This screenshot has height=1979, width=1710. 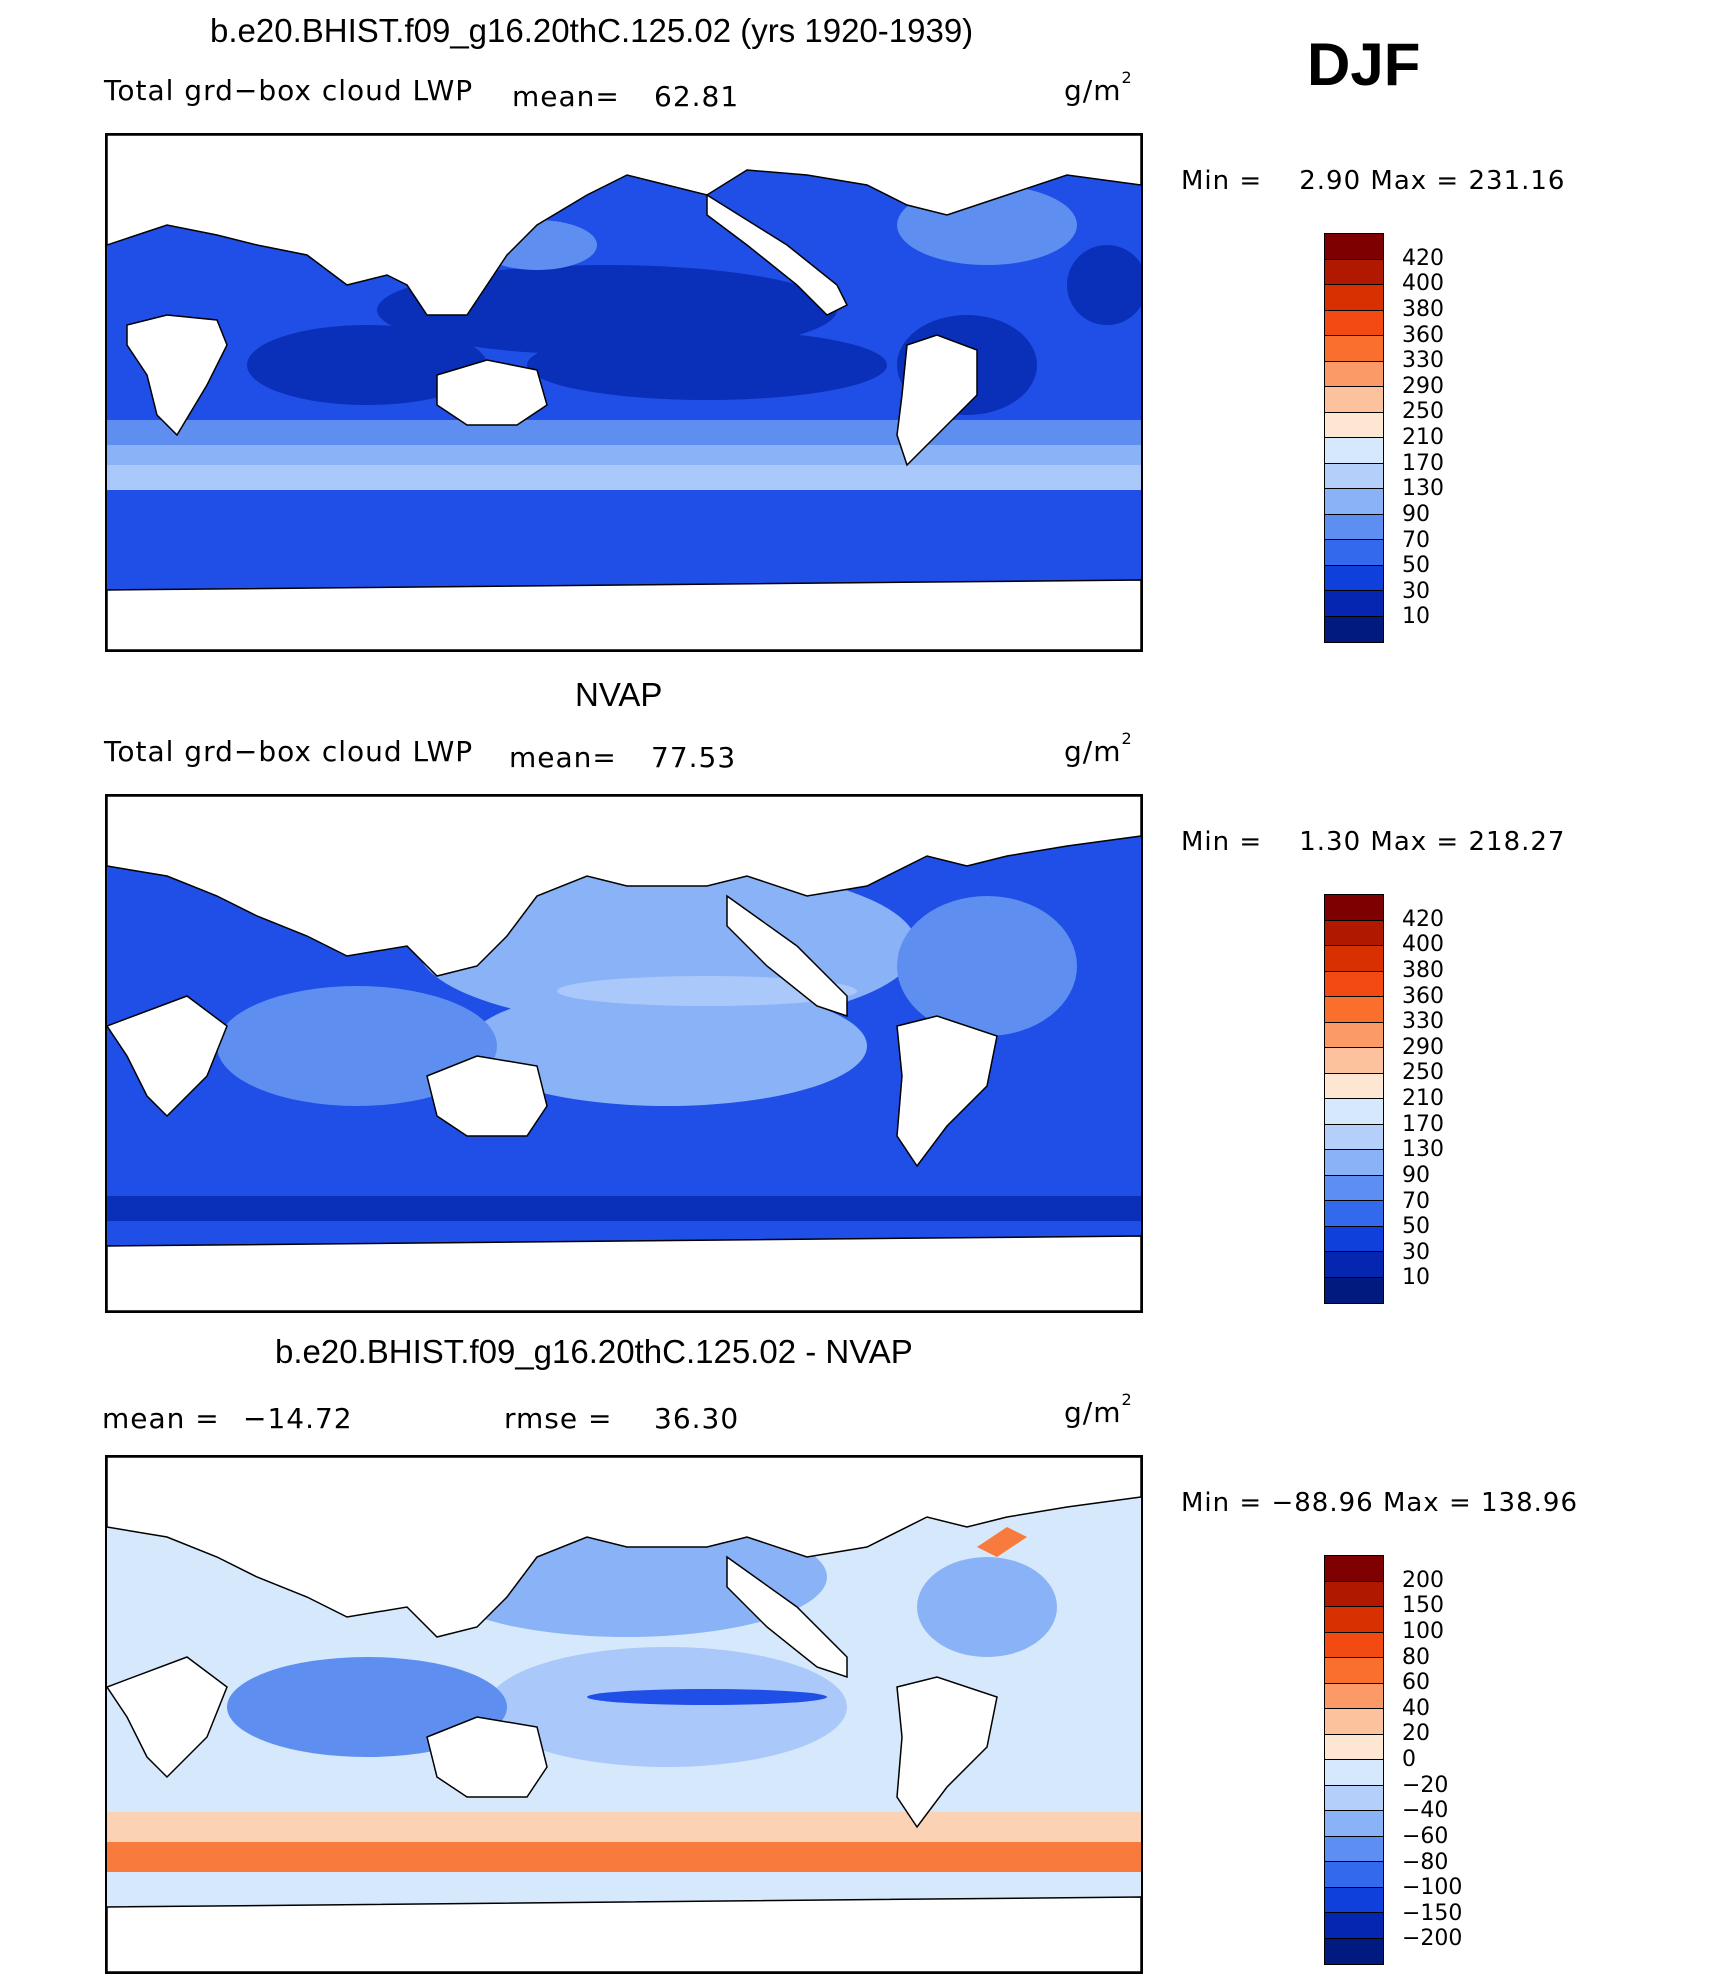 What do you see at coordinates (1423, 1098) in the screenshot?
I see `colorbar-tick-label: 210` at bounding box center [1423, 1098].